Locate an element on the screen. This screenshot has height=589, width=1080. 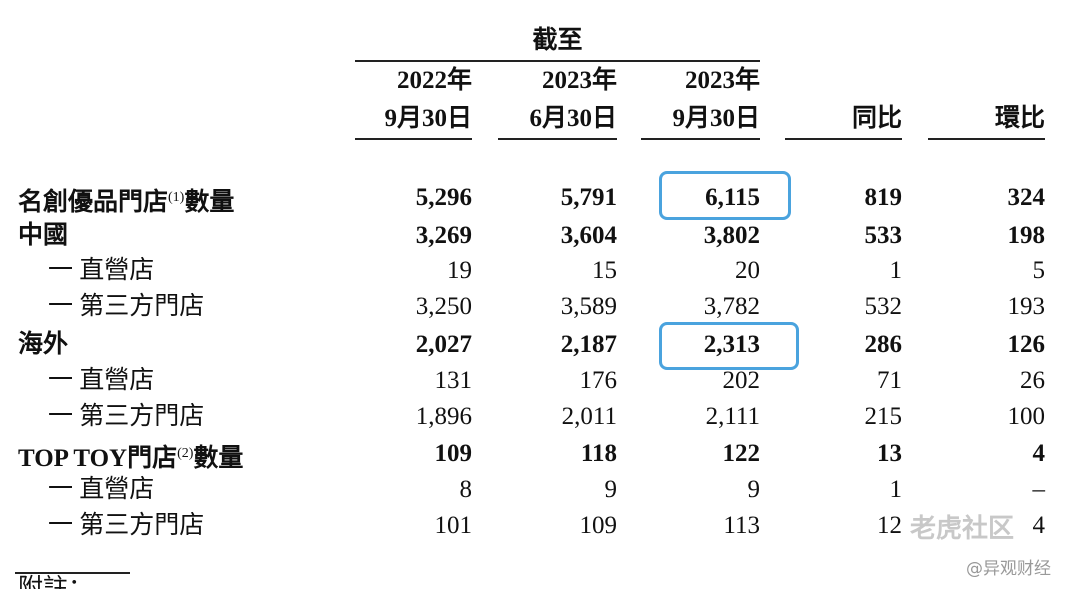
cell: 19 is located at coordinates (459, 270).